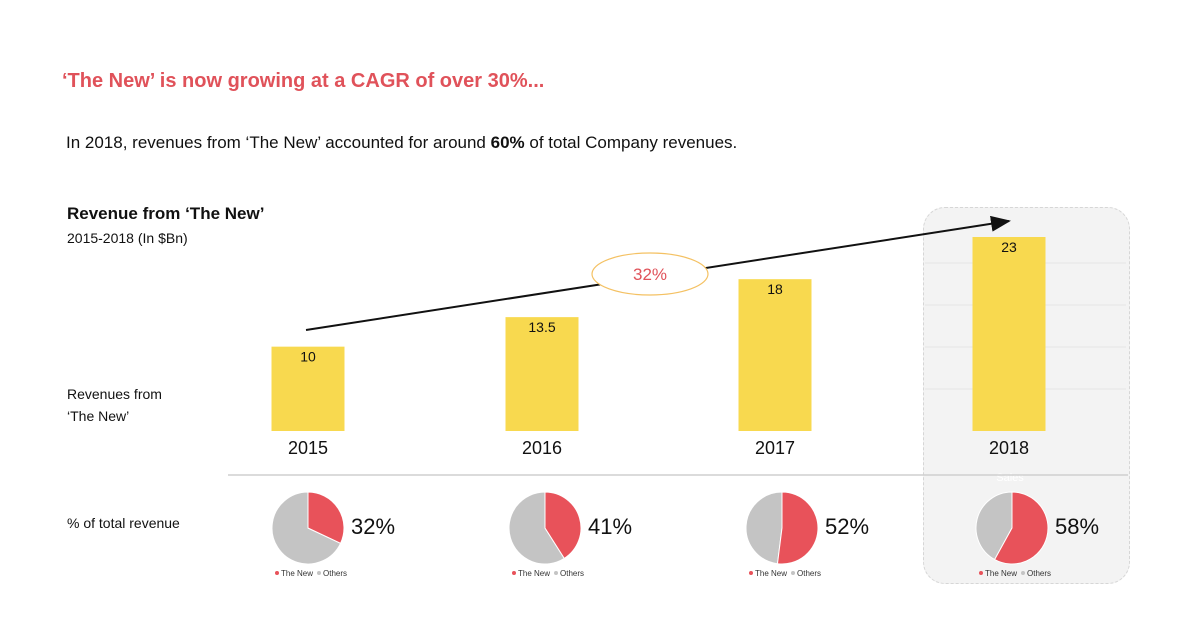  What do you see at coordinates (775, 448) in the screenshot?
I see `category-label-2017: 2017` at bounding box center [775, 448].